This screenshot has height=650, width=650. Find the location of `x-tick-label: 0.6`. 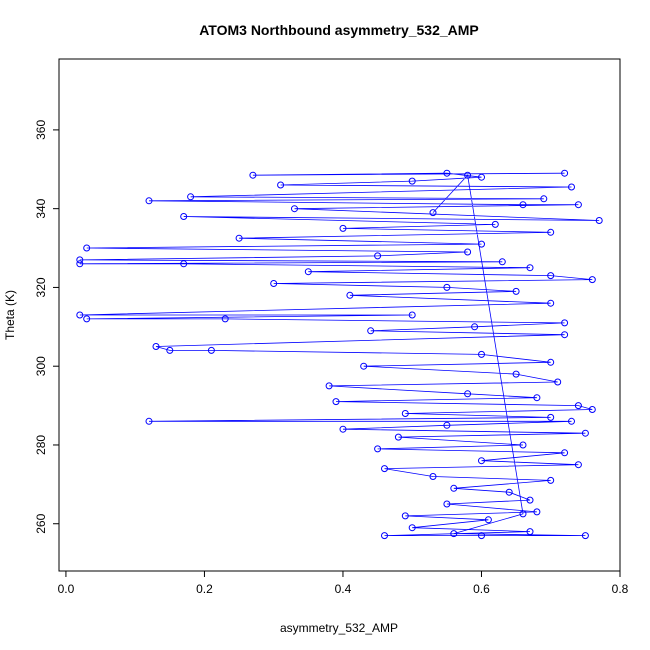

x-tick-label: 0.6 is located at coordinates (481, 589).